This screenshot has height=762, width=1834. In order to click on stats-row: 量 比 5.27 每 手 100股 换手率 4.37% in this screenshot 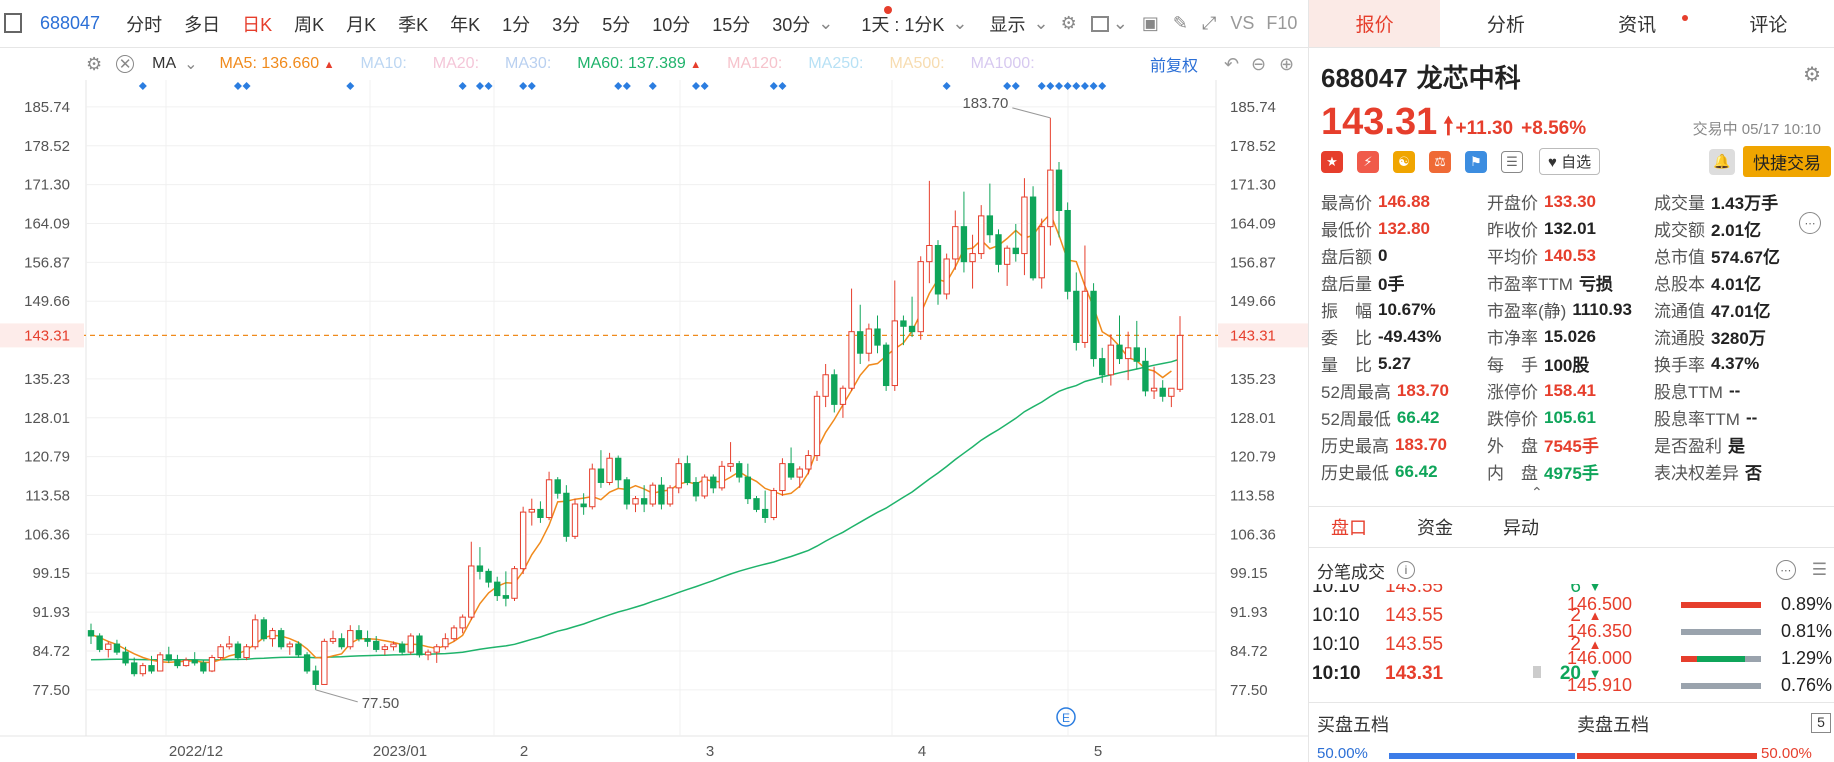, I will do `click(1576, 363)`.